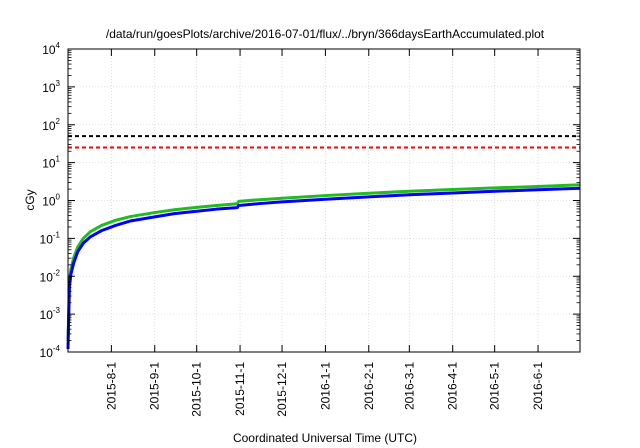 The width and height of the screenshot is (640, 448). Describe the element at coordinates (538, 386) in the screenshot. I see `x-tick-label: 2016-6-1` at that location.